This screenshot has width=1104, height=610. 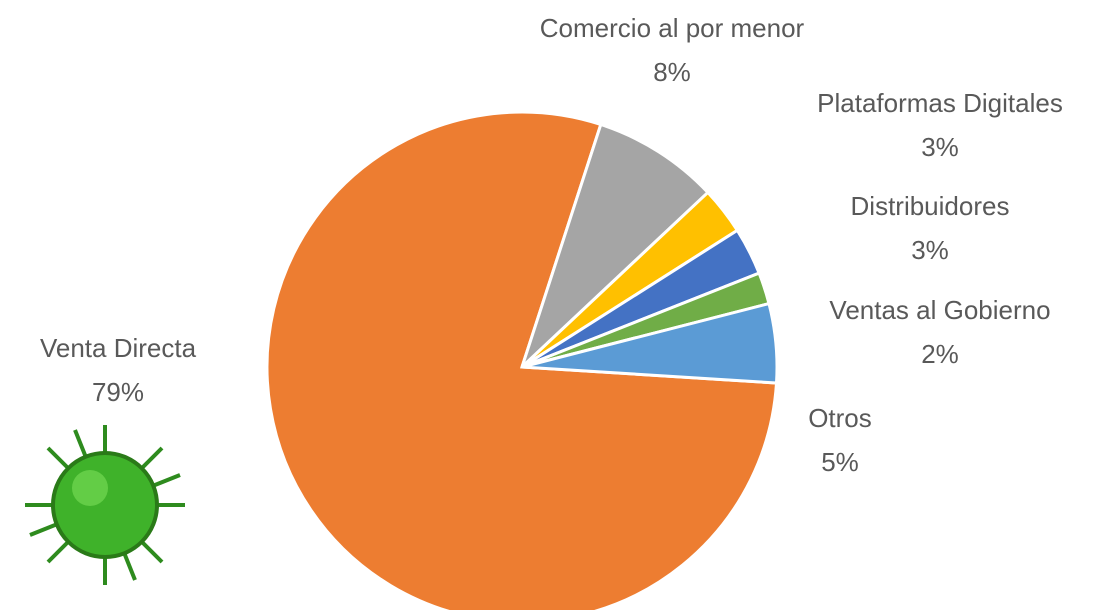 What do you see at coordinates (118, 348) in the screenshot?
I see `category-label: Venta Directa` at bounding box center [118, 348].